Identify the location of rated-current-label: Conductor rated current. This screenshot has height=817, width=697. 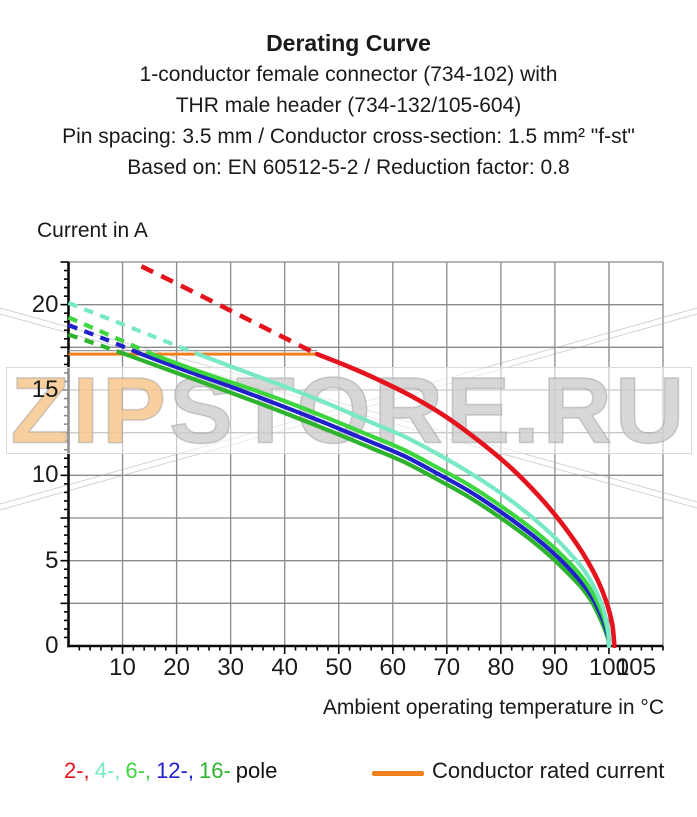
(548, 770).